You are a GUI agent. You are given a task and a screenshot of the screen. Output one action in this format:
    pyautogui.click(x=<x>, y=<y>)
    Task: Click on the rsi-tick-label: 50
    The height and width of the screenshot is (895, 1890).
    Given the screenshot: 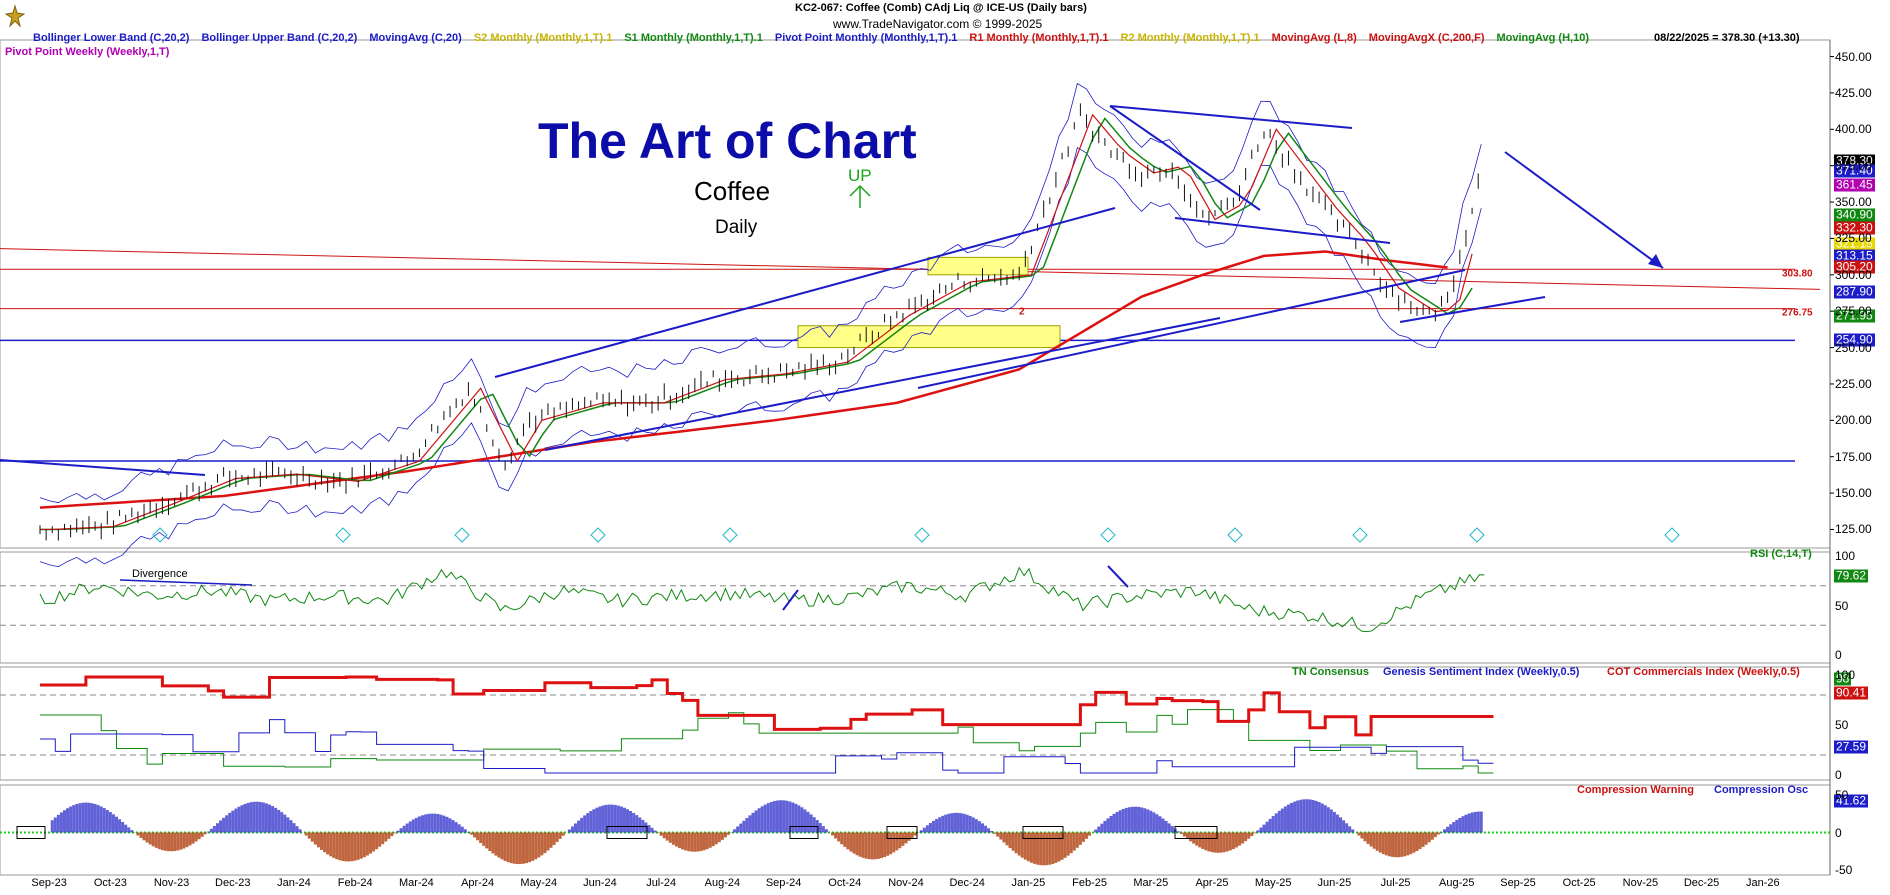 What is the action you would take?
    pyautogui.click(x=1842, y=605)
    